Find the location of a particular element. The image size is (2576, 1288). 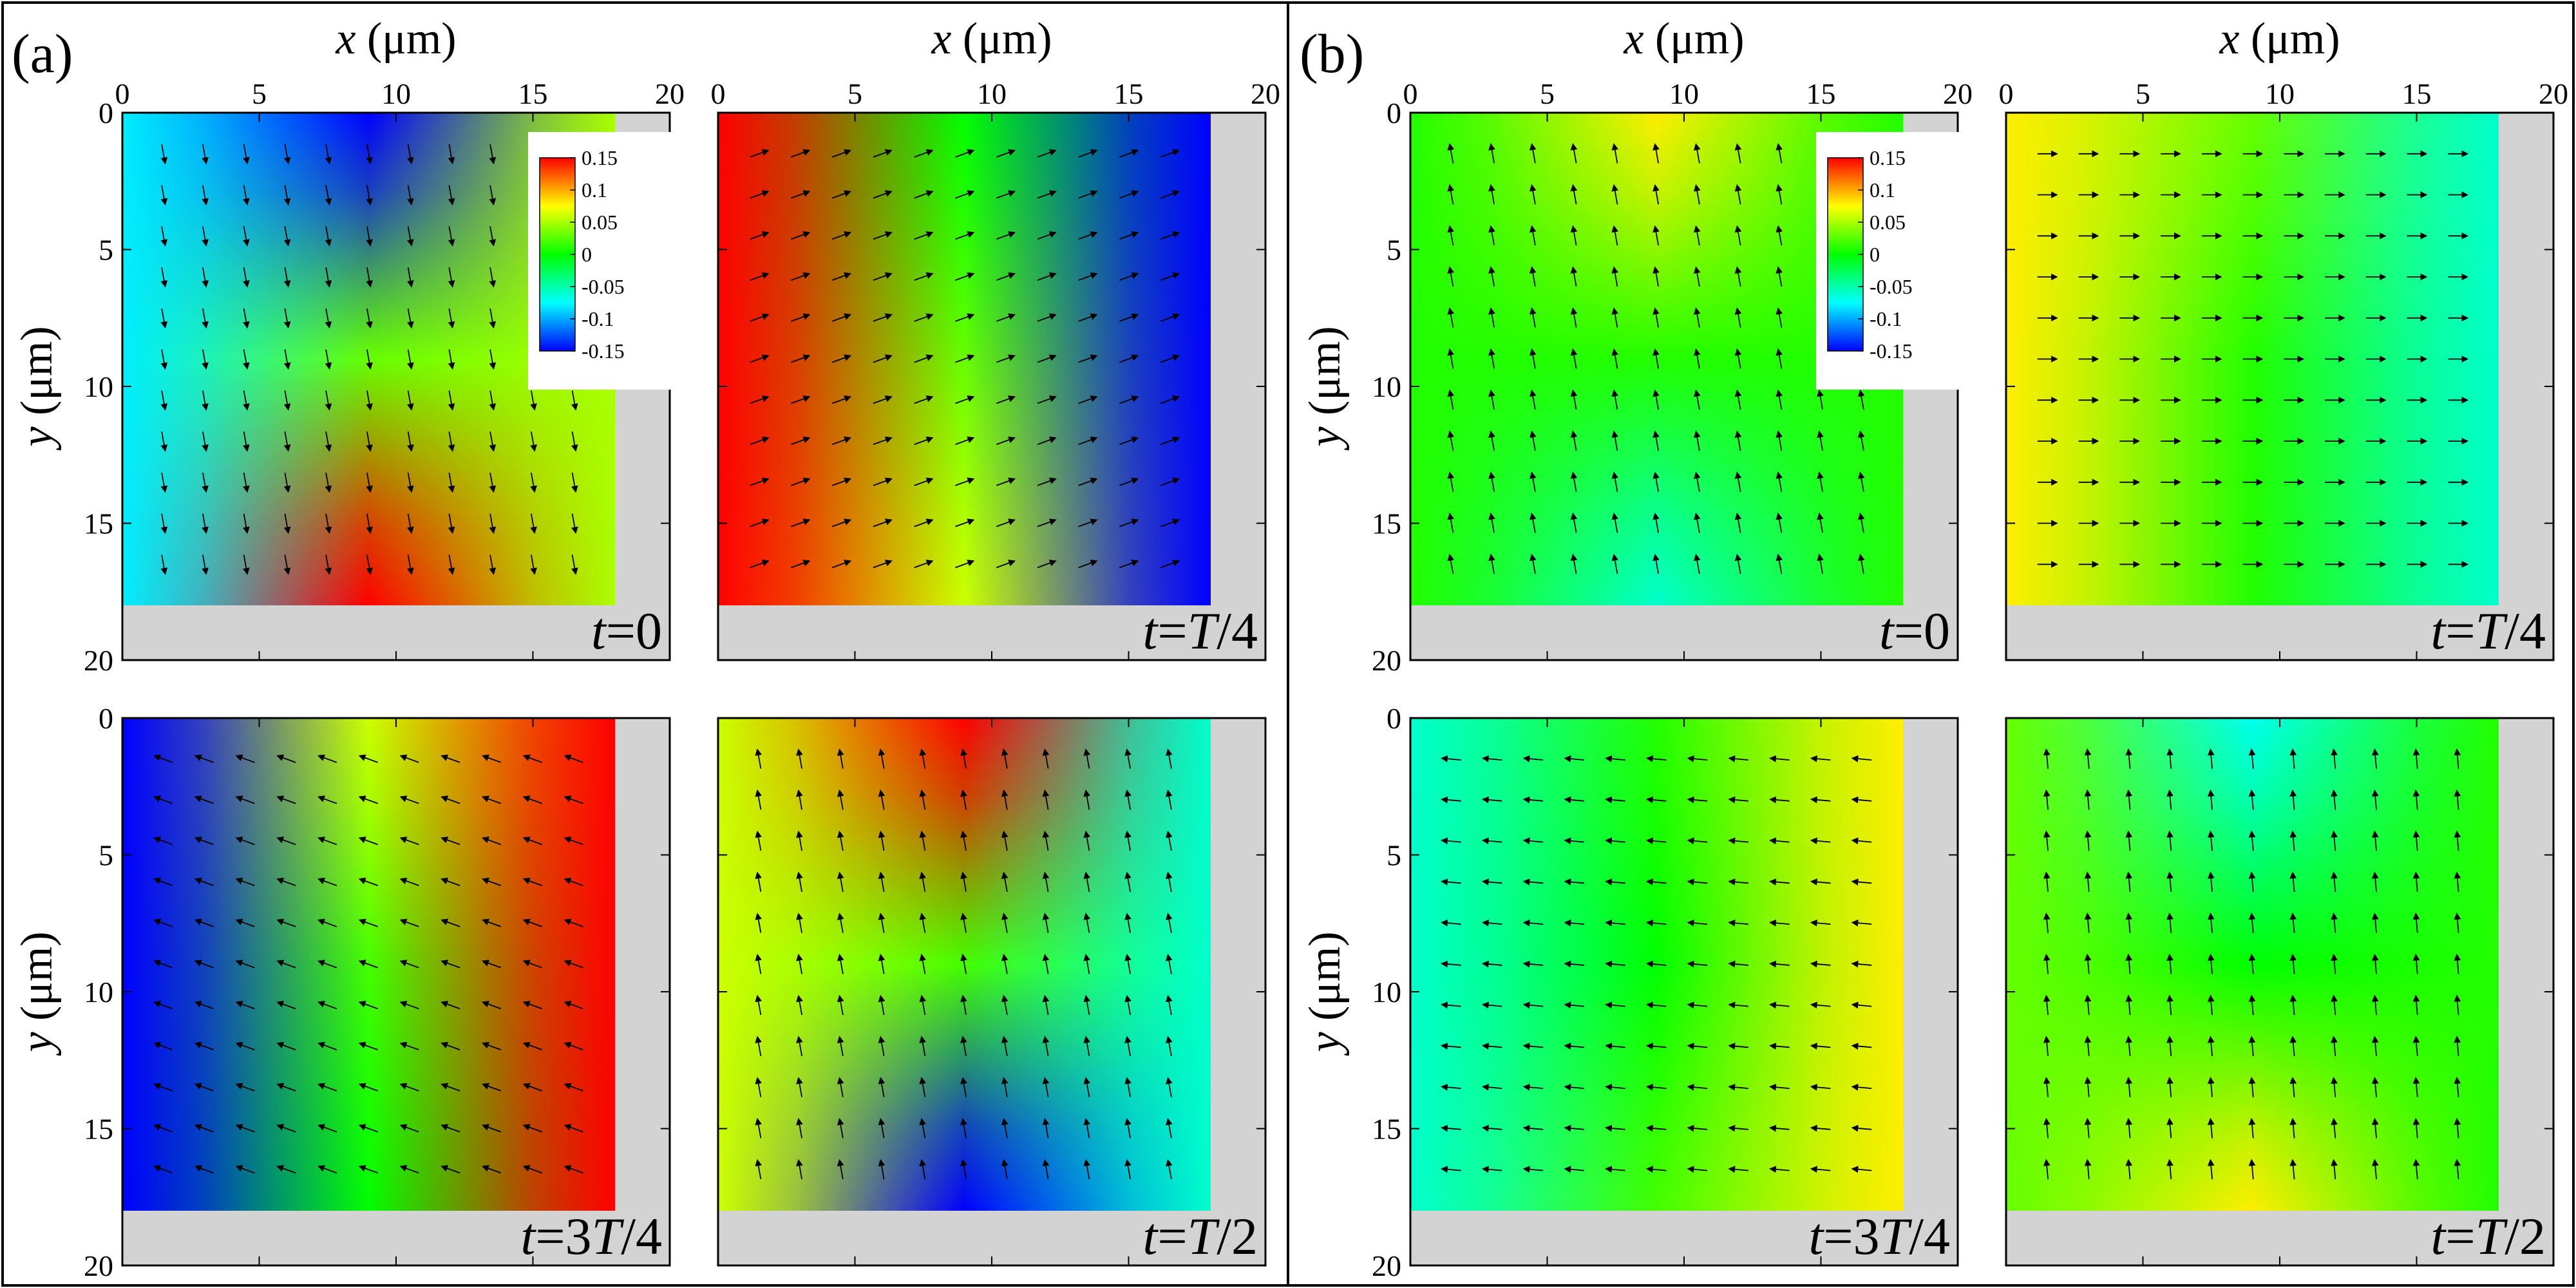

y-tick-label: 15 is located at coordinates (99, 1129).